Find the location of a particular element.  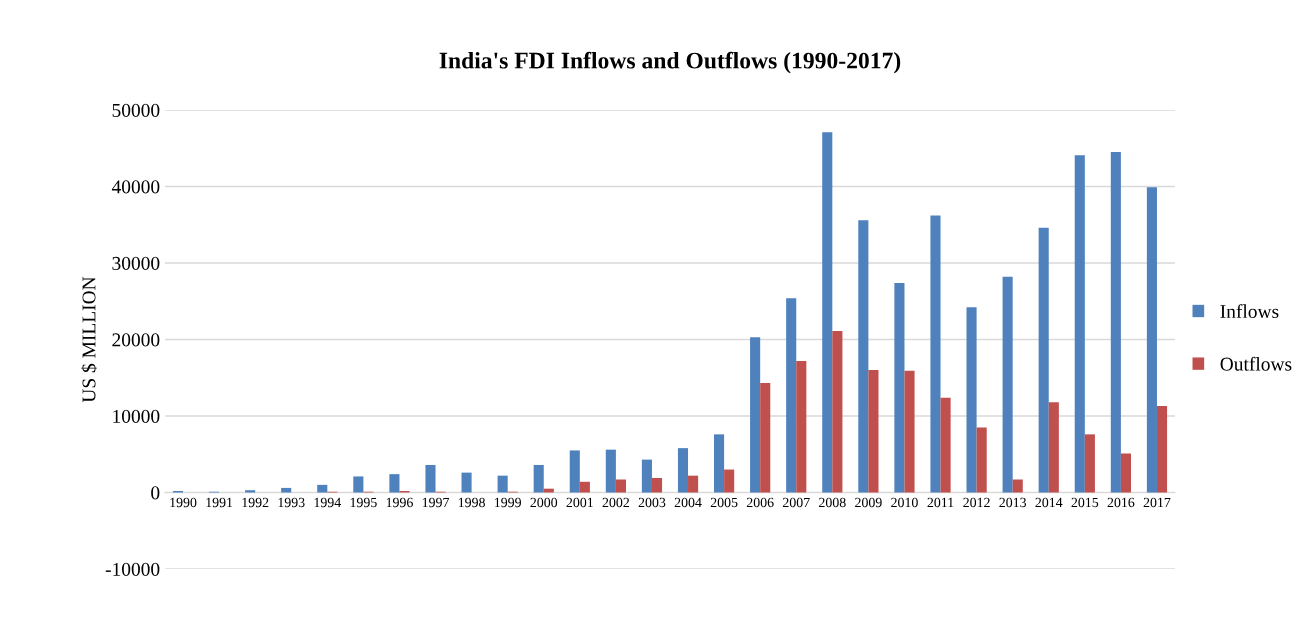

x-tick-label: 1994 is located at coordinates (327, 502).